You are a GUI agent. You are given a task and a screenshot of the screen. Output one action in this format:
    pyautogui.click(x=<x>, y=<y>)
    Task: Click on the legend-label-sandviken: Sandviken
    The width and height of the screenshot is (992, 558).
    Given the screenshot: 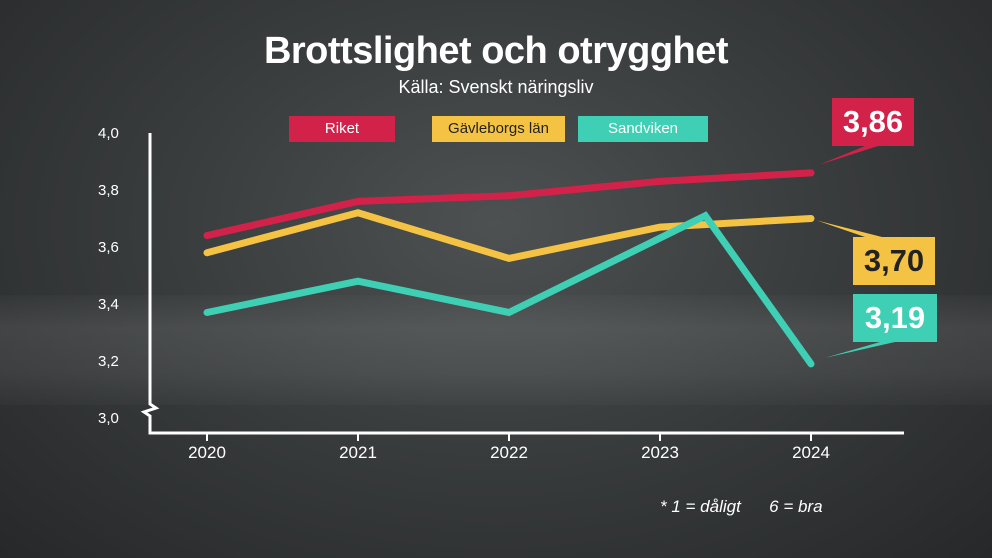 What is the action you would take?
    pyautogui.click(x=643, y=128)
    